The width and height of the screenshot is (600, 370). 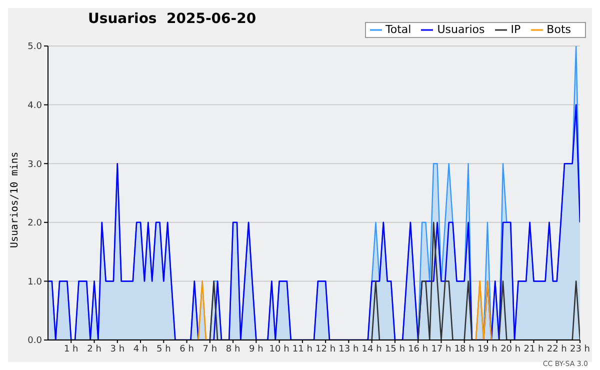 I want to click on x-tick-label: 10 h, so click(x=279, y=349).